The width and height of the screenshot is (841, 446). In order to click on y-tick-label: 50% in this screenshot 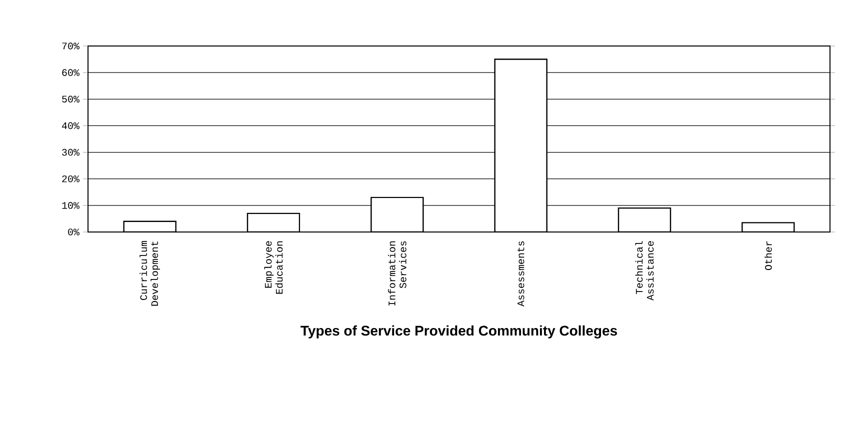, I will do `click(71, 99)`.